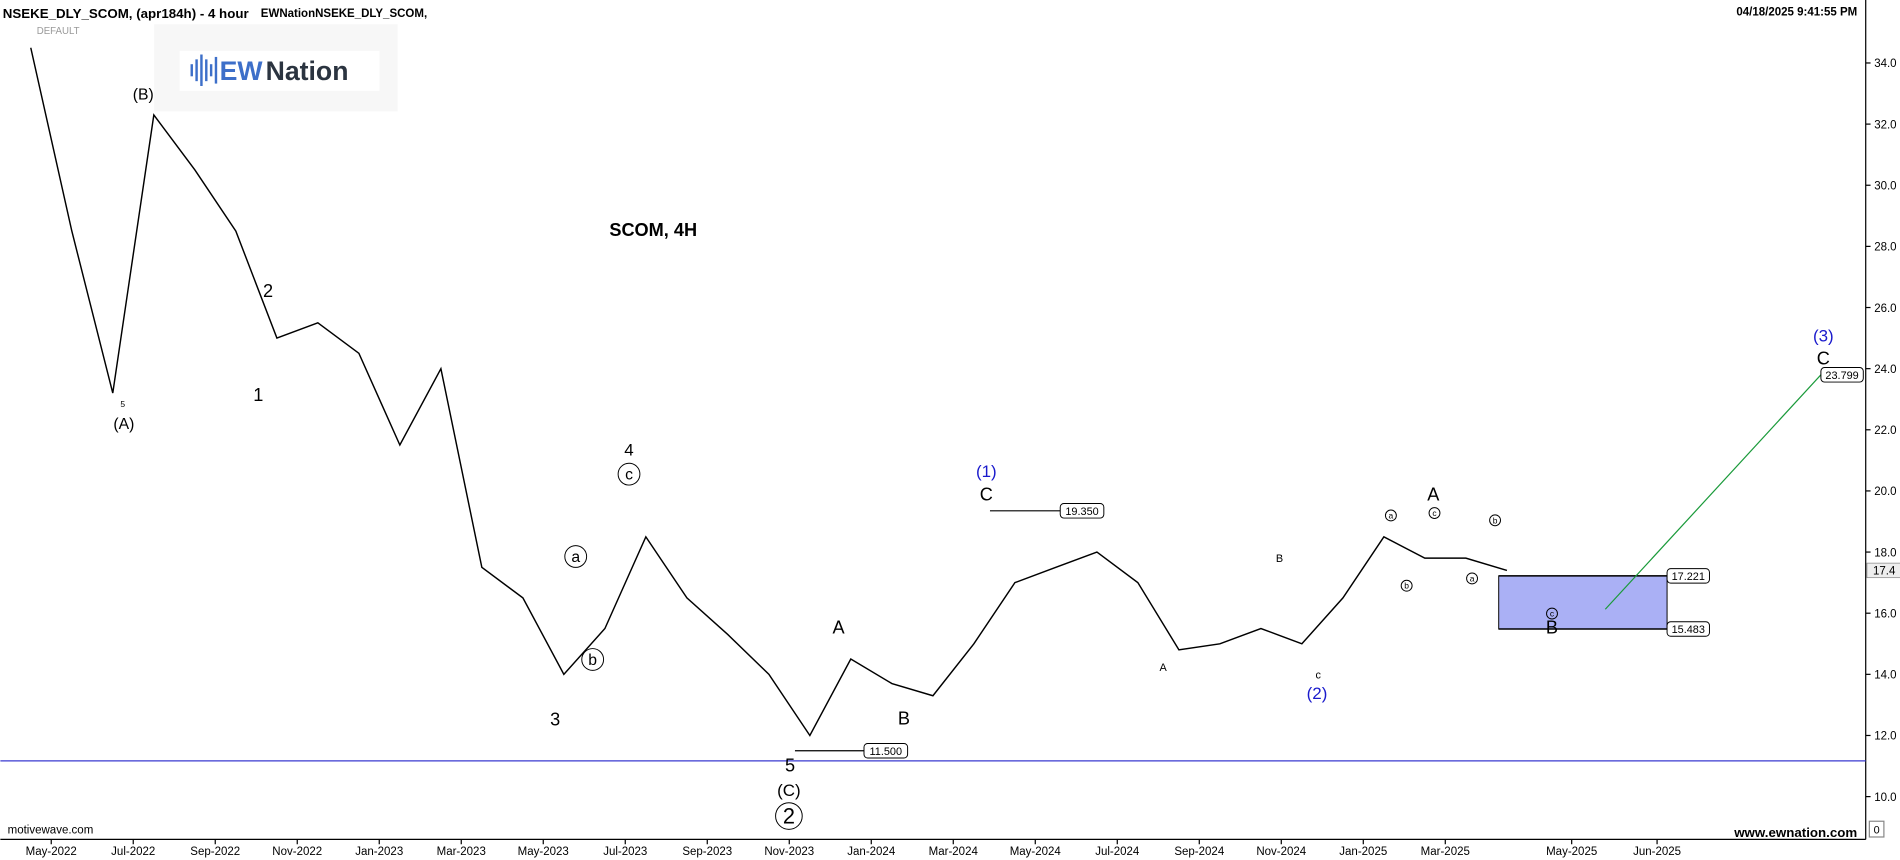 This screenshot has width=1900, height=860. What do you see at coordinates (789, 852) in the screenshot?
I see `x-tick-label: Nov-2023` at bounding box center [789, 852].